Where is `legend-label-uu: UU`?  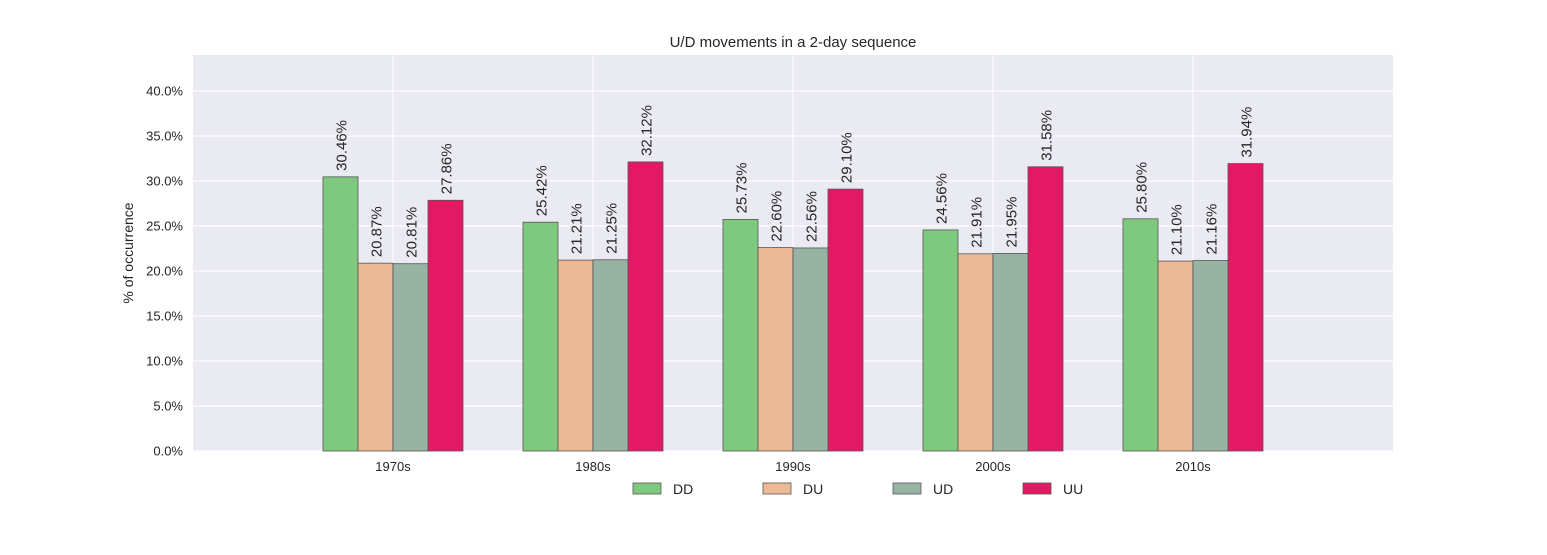
legend-label-uu: UU is located at coordinates (1073, 489).